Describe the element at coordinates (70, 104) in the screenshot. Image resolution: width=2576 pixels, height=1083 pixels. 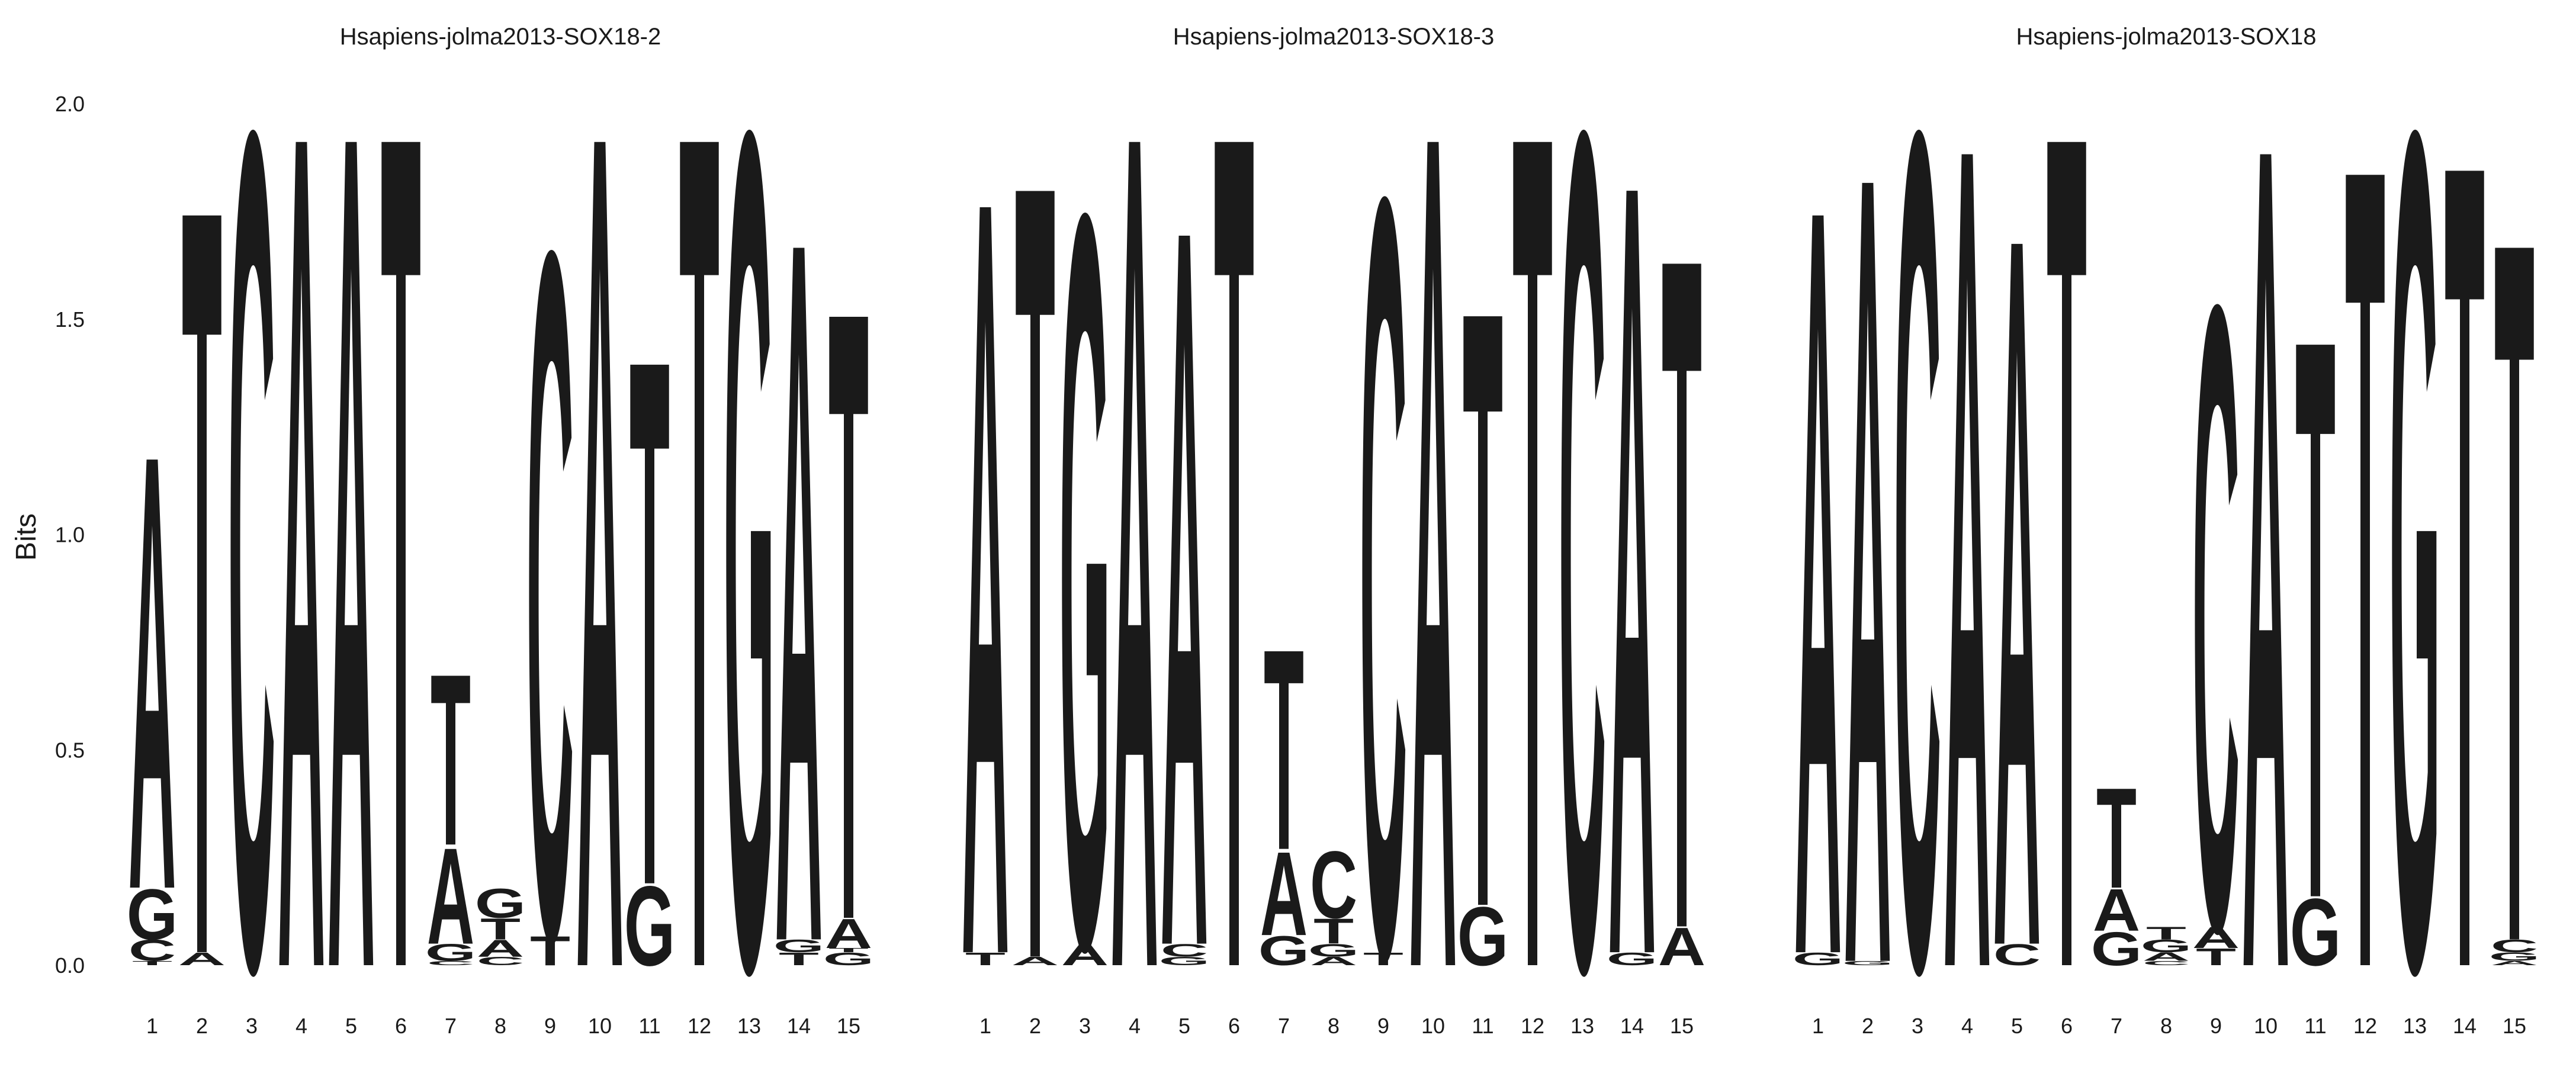
I see `y-tick-label: 2.0` at that location.